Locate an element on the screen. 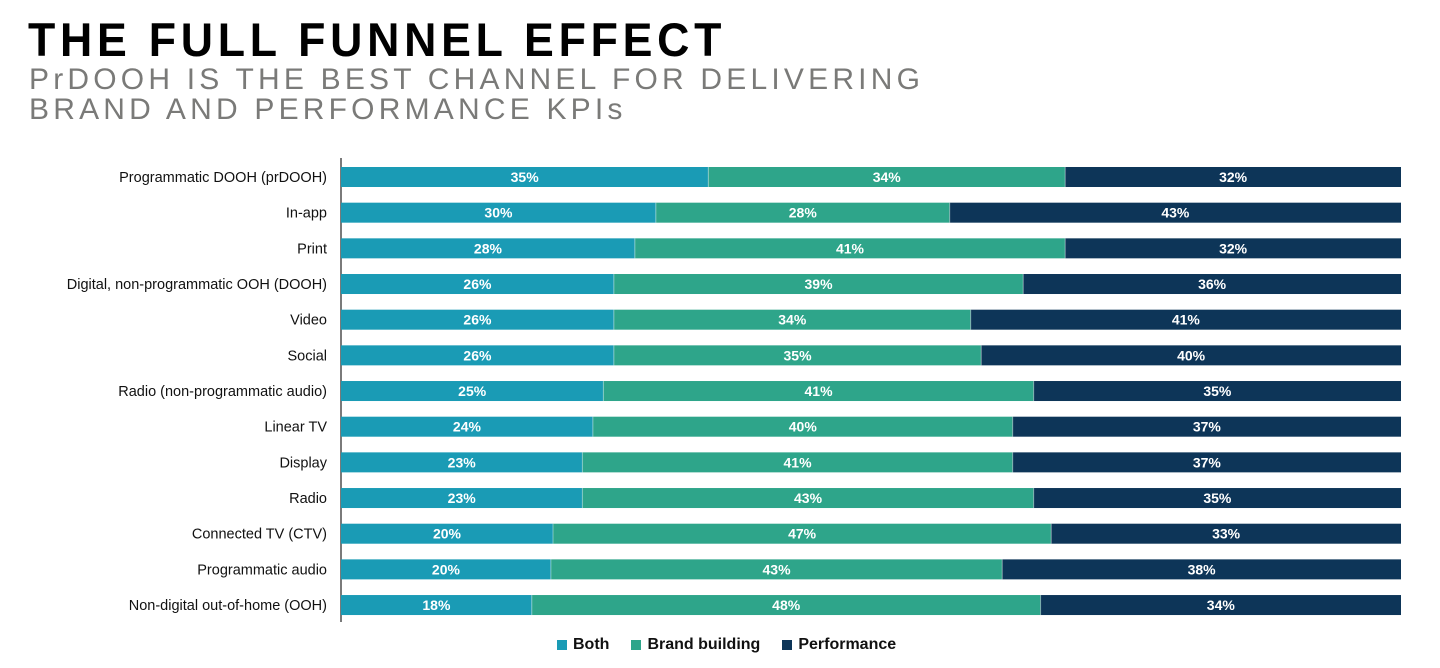  data-label: 48% is located at coordinates (786, 605).